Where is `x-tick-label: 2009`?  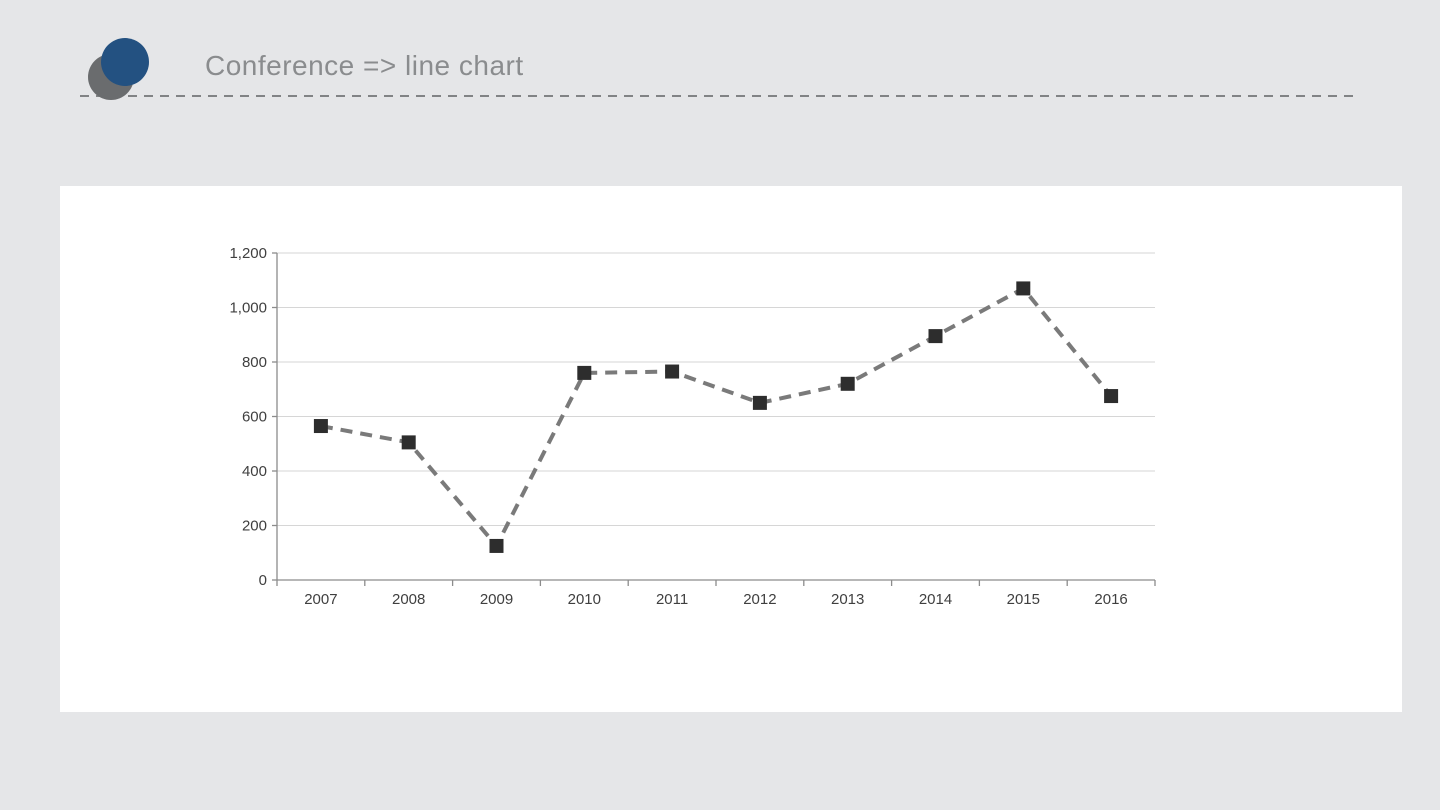
x-tick-label: 2009 is located at coordinates (496, 599).